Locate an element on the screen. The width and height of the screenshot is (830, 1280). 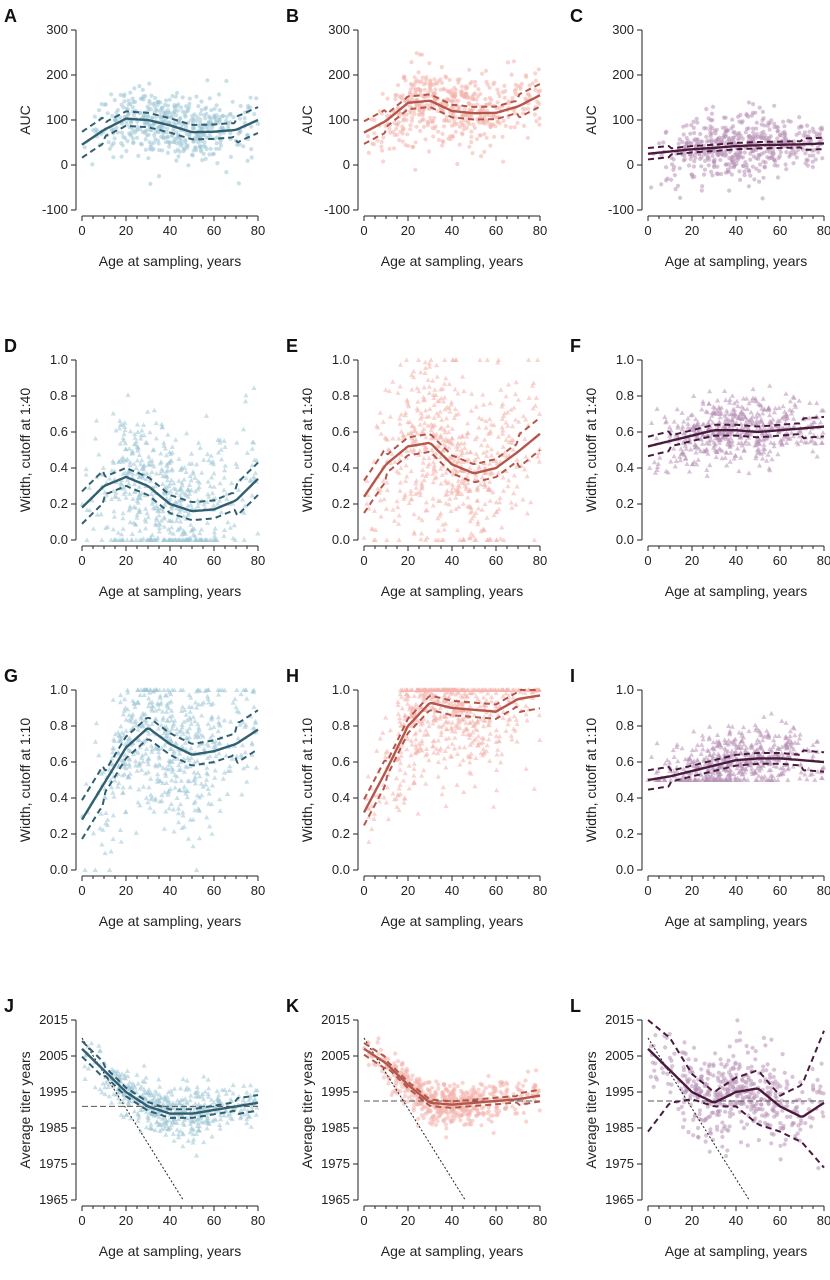
fit-line is located at coordinates (170, 494).